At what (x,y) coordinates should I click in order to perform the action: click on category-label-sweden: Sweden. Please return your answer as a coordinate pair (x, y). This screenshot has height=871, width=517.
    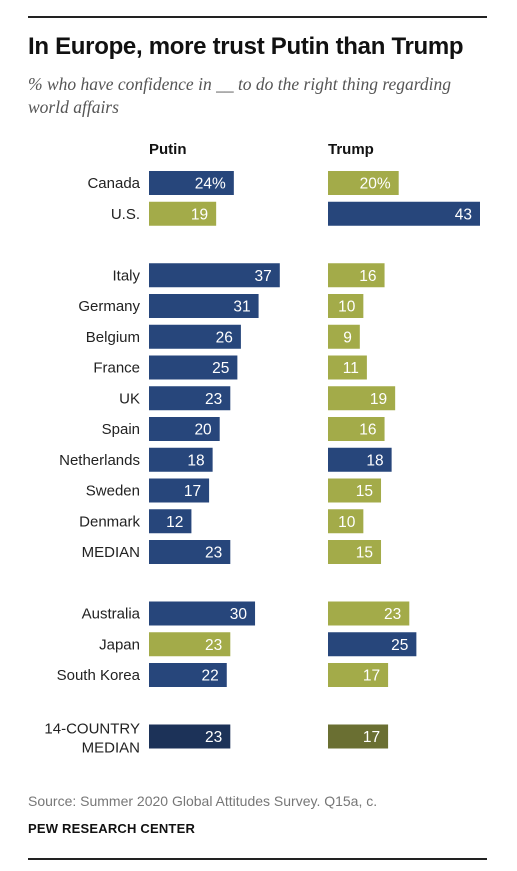
    Looking at the image, I should click on (113, 491).